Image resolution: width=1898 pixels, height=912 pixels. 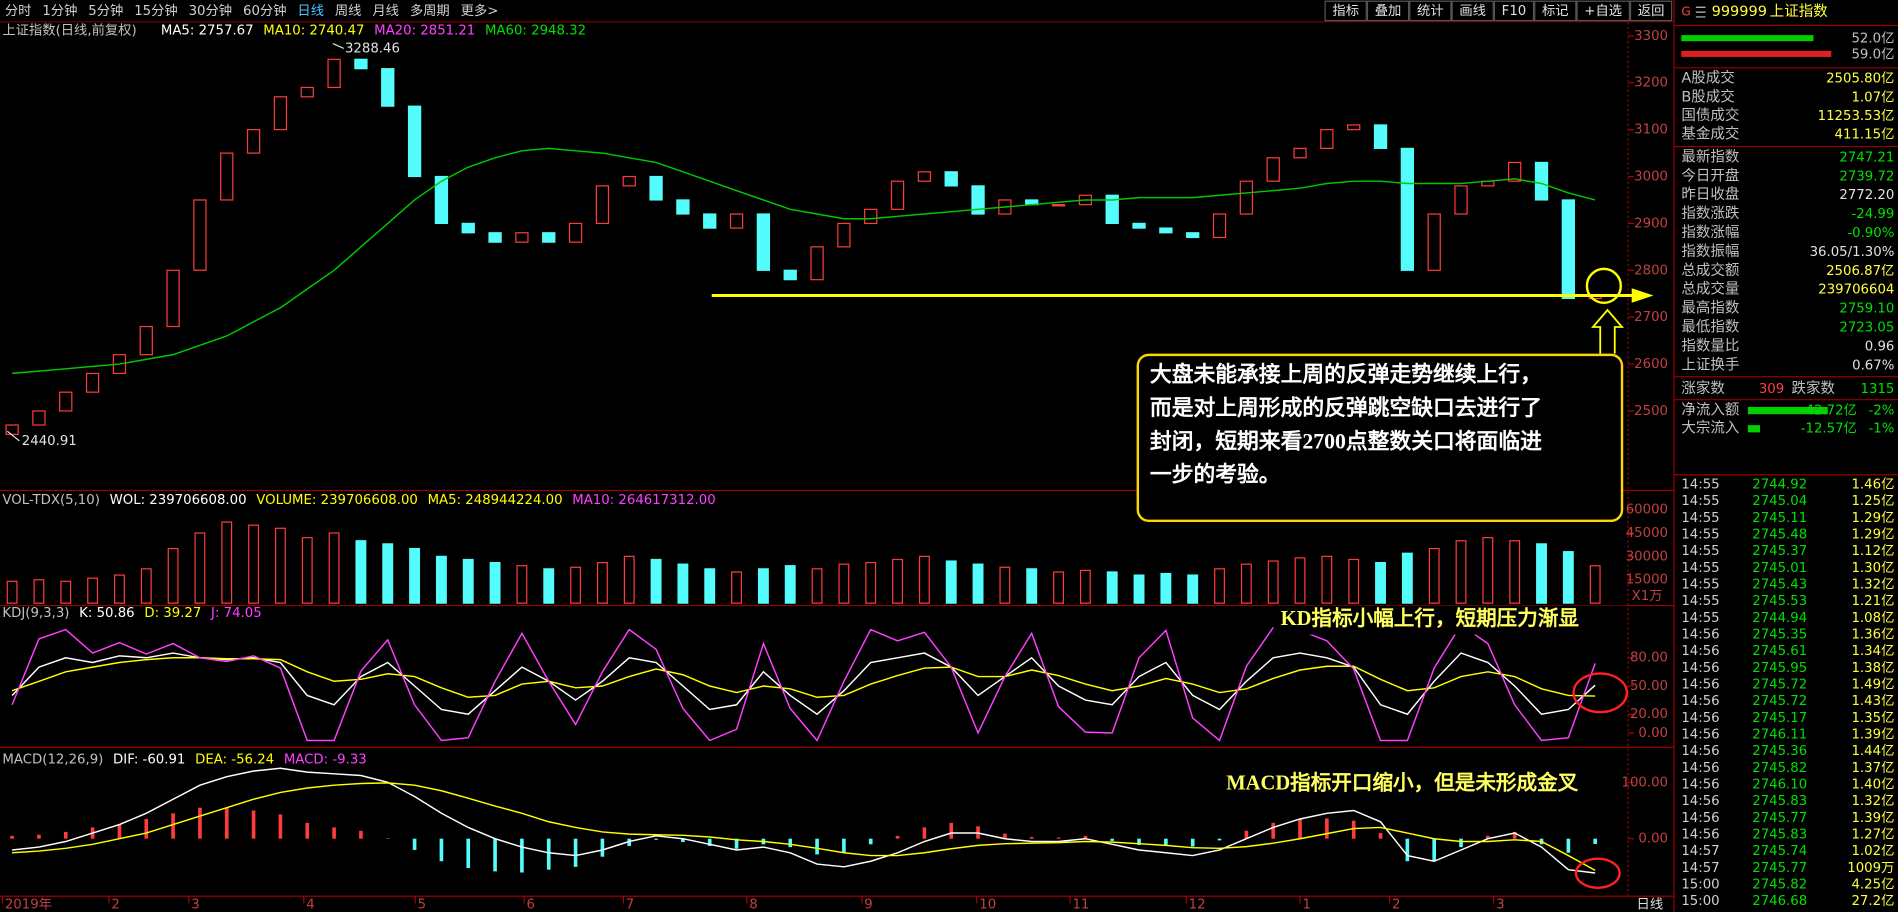 I want to click on tool-button: 统计, so click(x=1430, y=11).